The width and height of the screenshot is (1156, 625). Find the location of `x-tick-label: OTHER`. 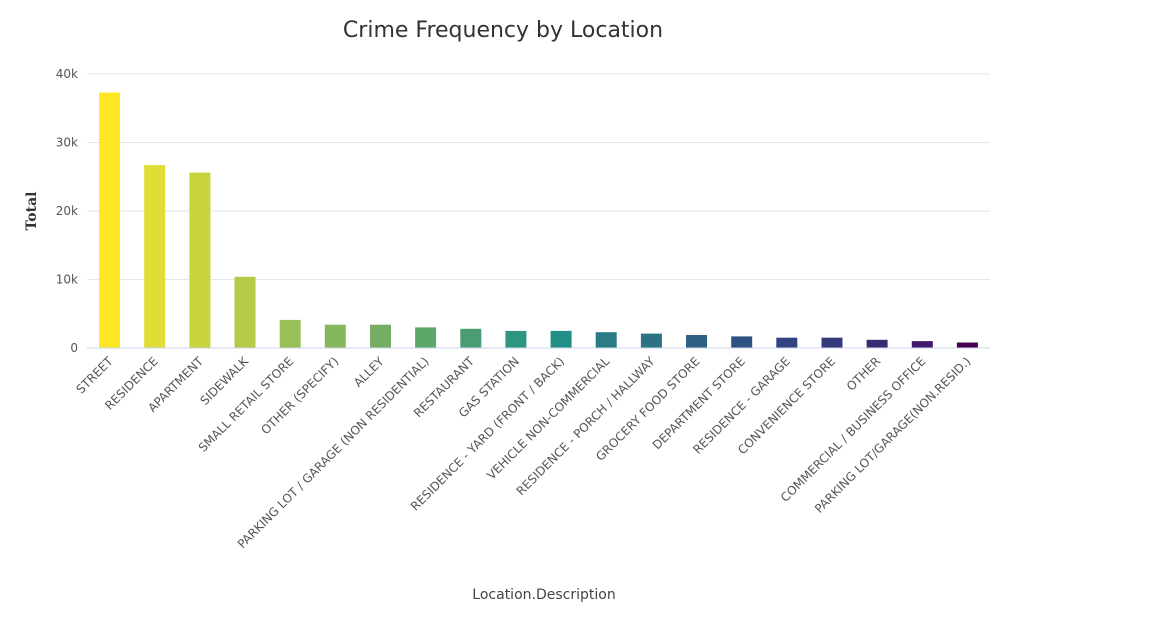

x-tick-label: OTHER is located at coordinates (863, 373).